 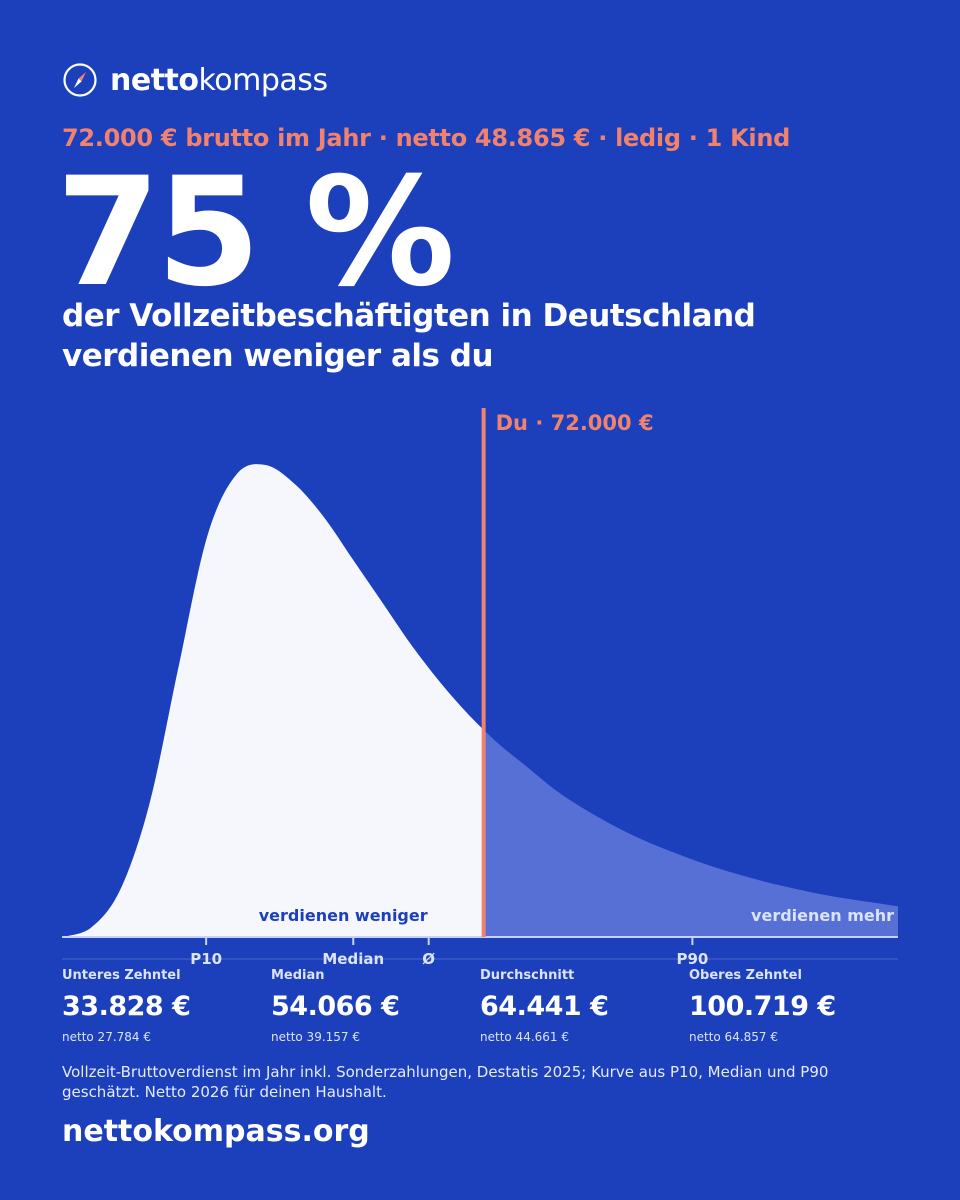 I want to click on stat-value: 54.066 €, so click(x=335, y=1006).